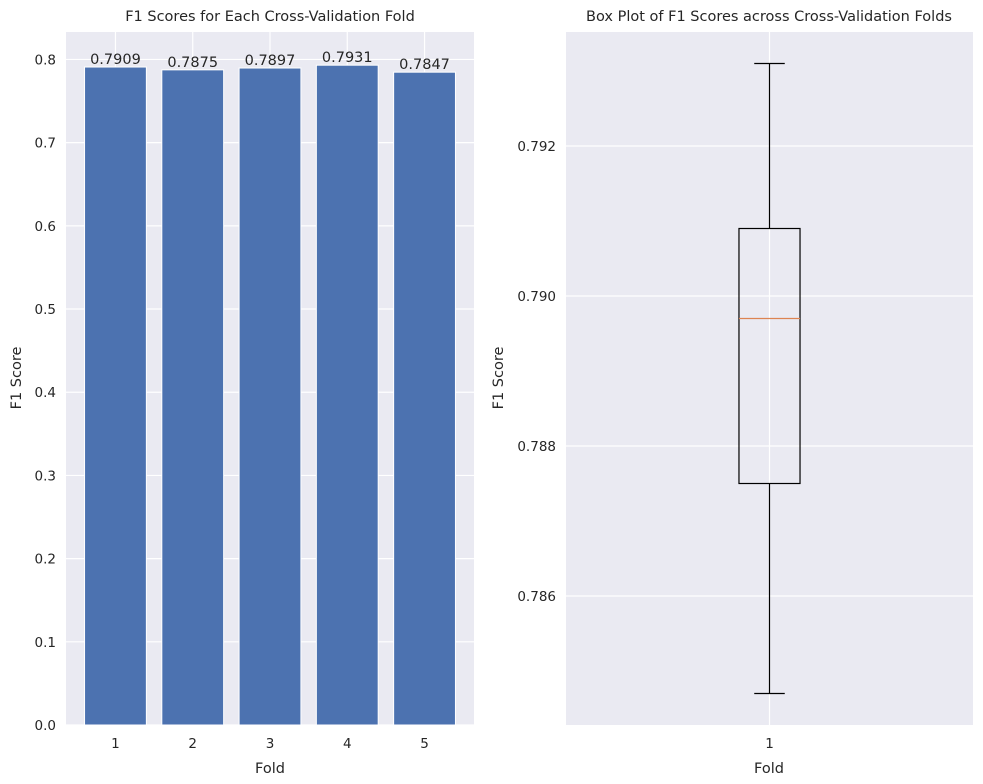 The width and height of the screenshot is (983, 784). I want to click on bar-x-tick-label: 3, so click(270, 744).